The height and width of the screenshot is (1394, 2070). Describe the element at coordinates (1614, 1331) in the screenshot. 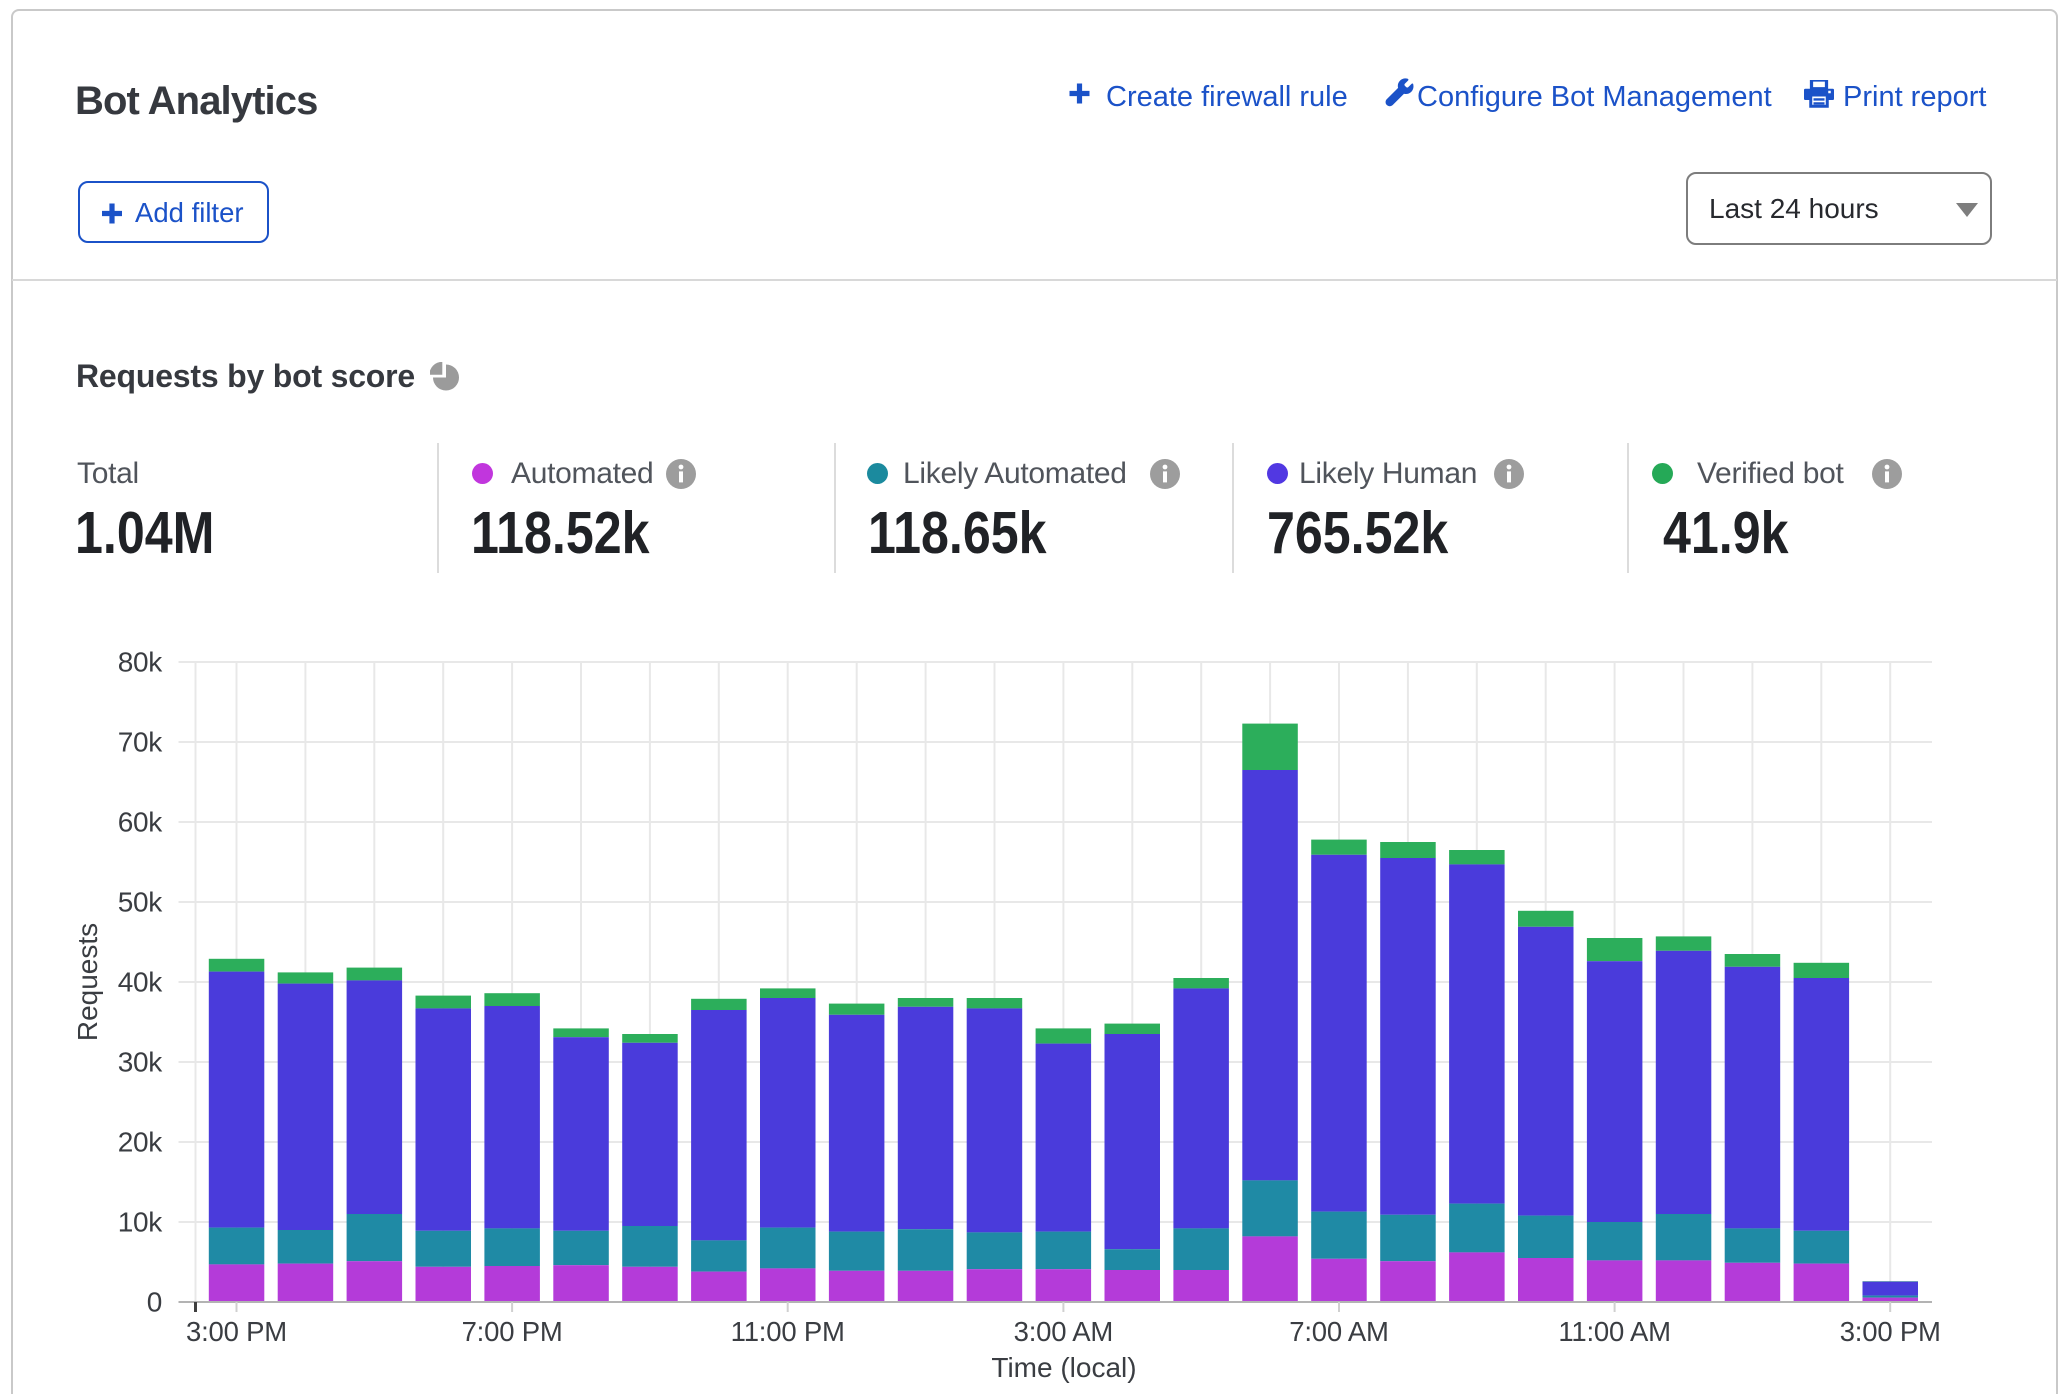

I see `svg-text: 11:00 AM` at that location.